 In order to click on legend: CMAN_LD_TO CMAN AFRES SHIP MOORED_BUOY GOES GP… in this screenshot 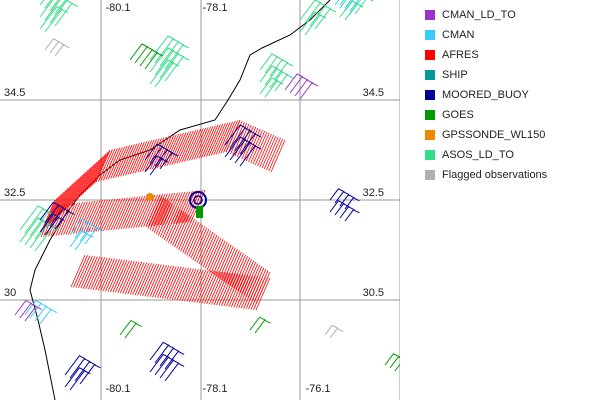, I will do `click(486, 95)`.